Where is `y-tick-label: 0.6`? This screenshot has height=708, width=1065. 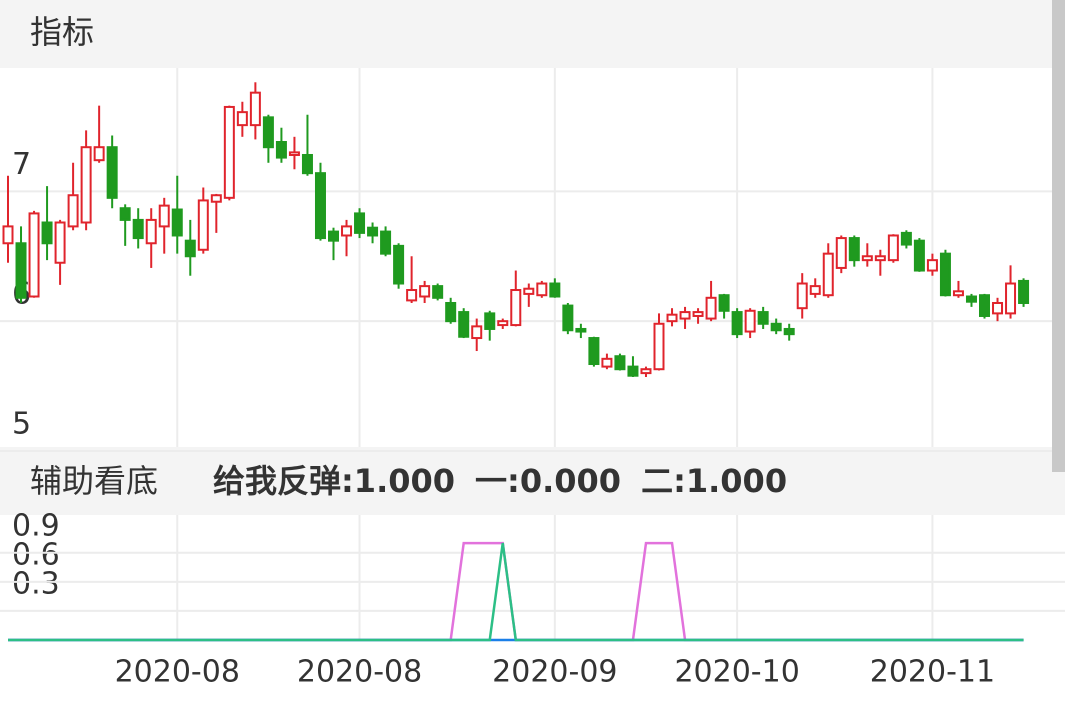
y-tick-label: 0.6 is located at coordinates (36, 554).